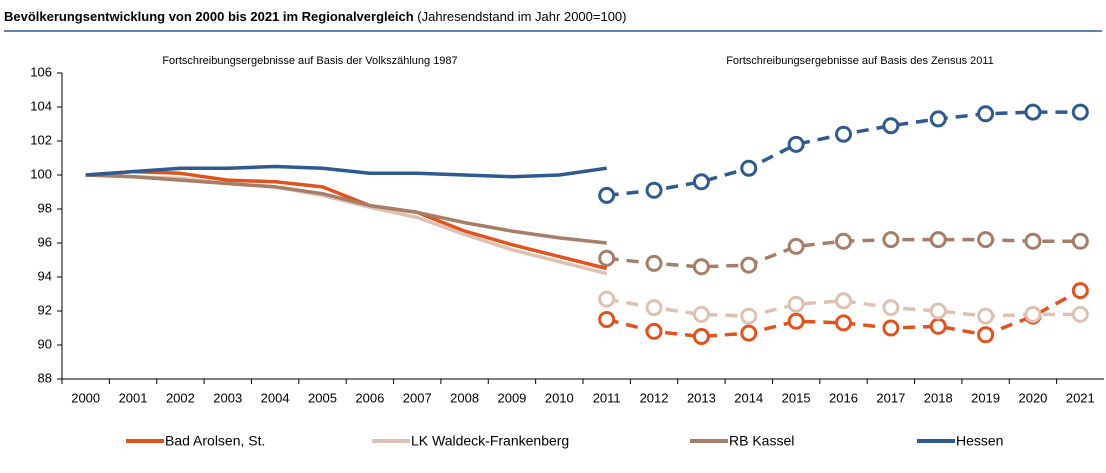 Image resolution: width=1106 pixels, height=473 pixels. What do you see at coordinates (275, 397) in the screenshot?
I see `x-tick-label: 2004` at bounding box center [275, 397].